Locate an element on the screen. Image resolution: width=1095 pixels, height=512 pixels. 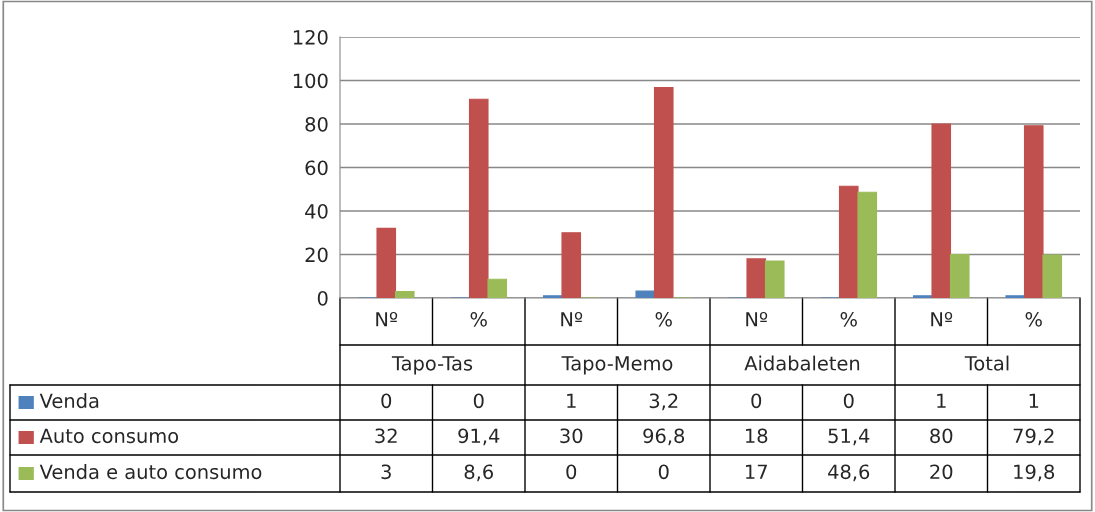
y-tick-label: 40 is located at coordinates (316, 211).